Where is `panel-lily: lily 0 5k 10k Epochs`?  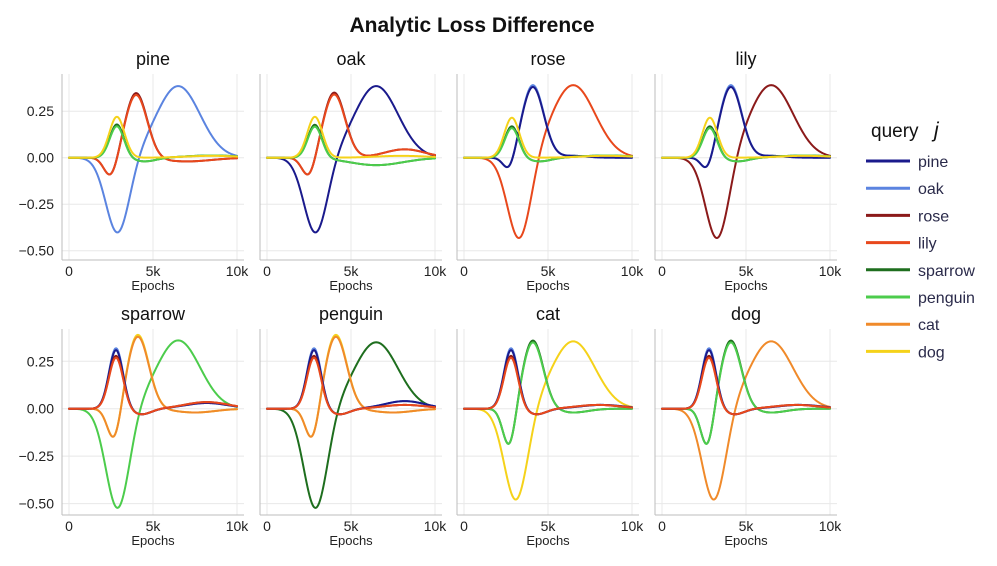 panel-lily: lily 0 5k 10k Epochs is located at coordinates (748, 171).